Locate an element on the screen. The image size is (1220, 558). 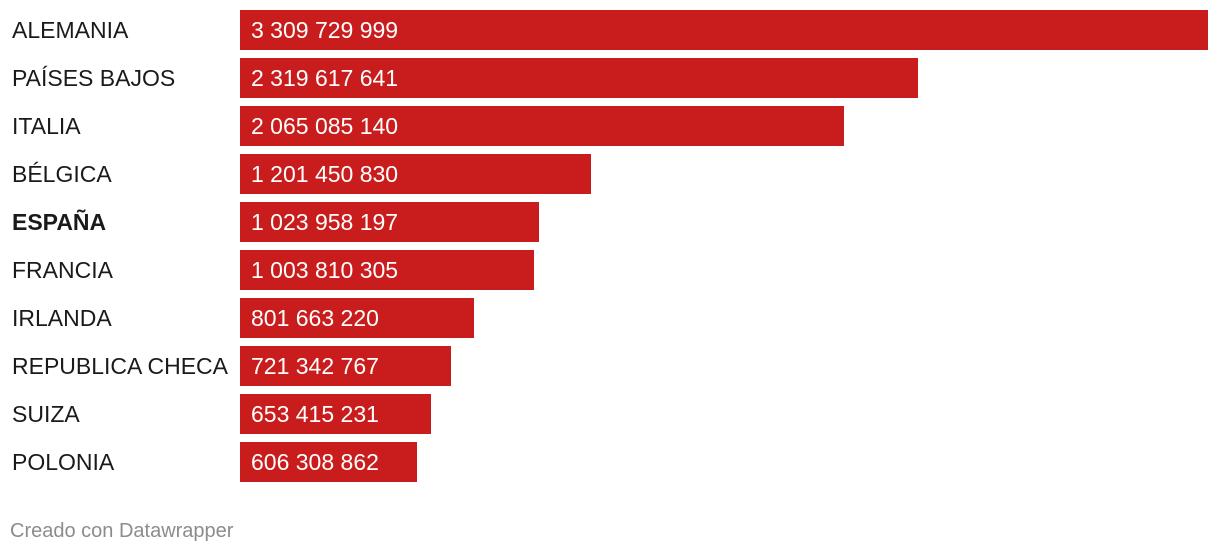
bar-row: REPUBLICA CHECA 721 342 767 is located at coordinates (610, 366).